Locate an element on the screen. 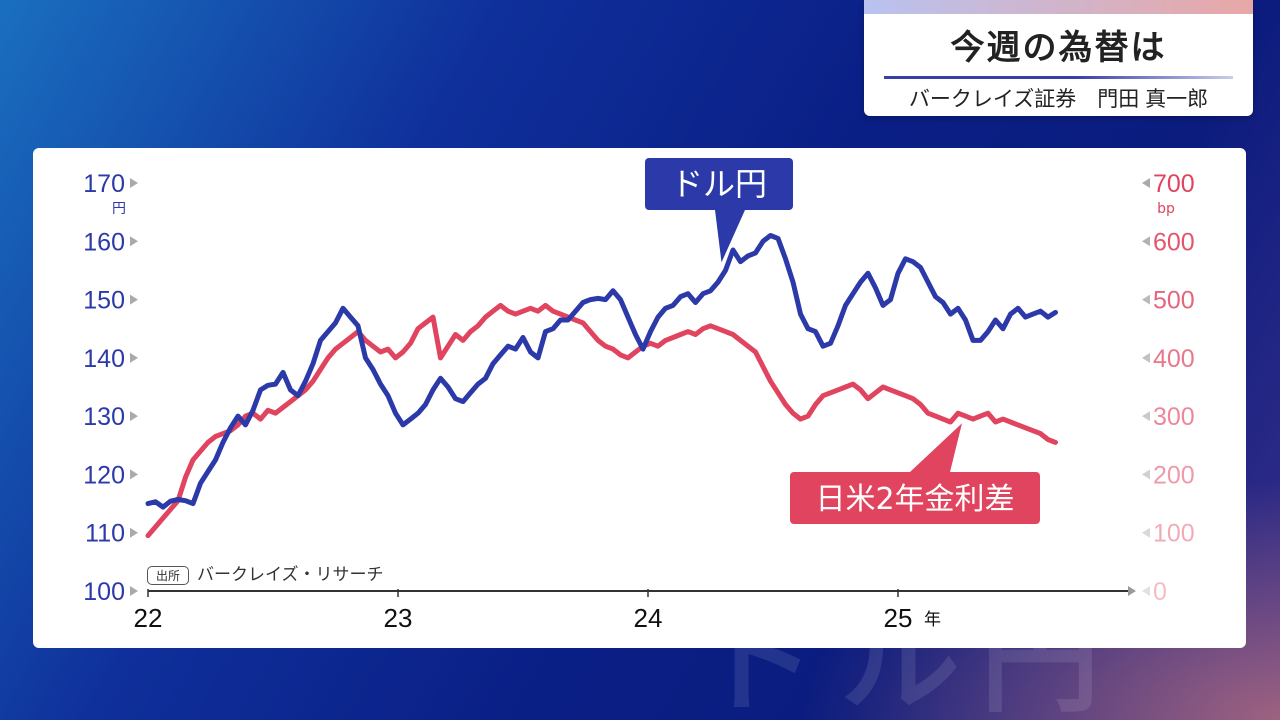 This screenshot has width=1280, height=720. source-badge: 出所 is located at coordinates (168, 575).